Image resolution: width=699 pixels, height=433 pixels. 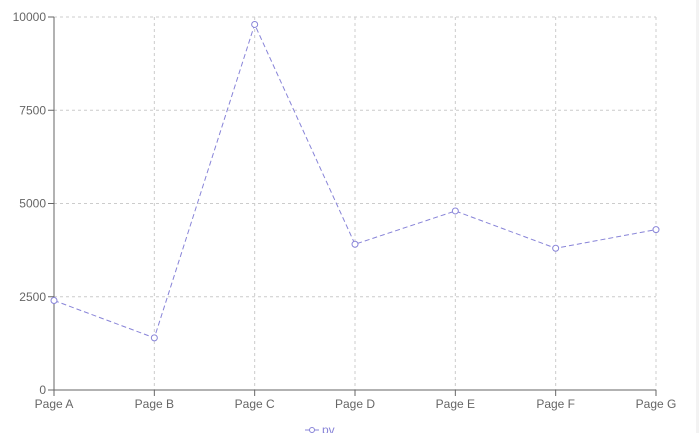 What do you see at coordinates (312, 430) in the screenshot?
I see `legend-icon-dot` at bounding box center [312, 430].